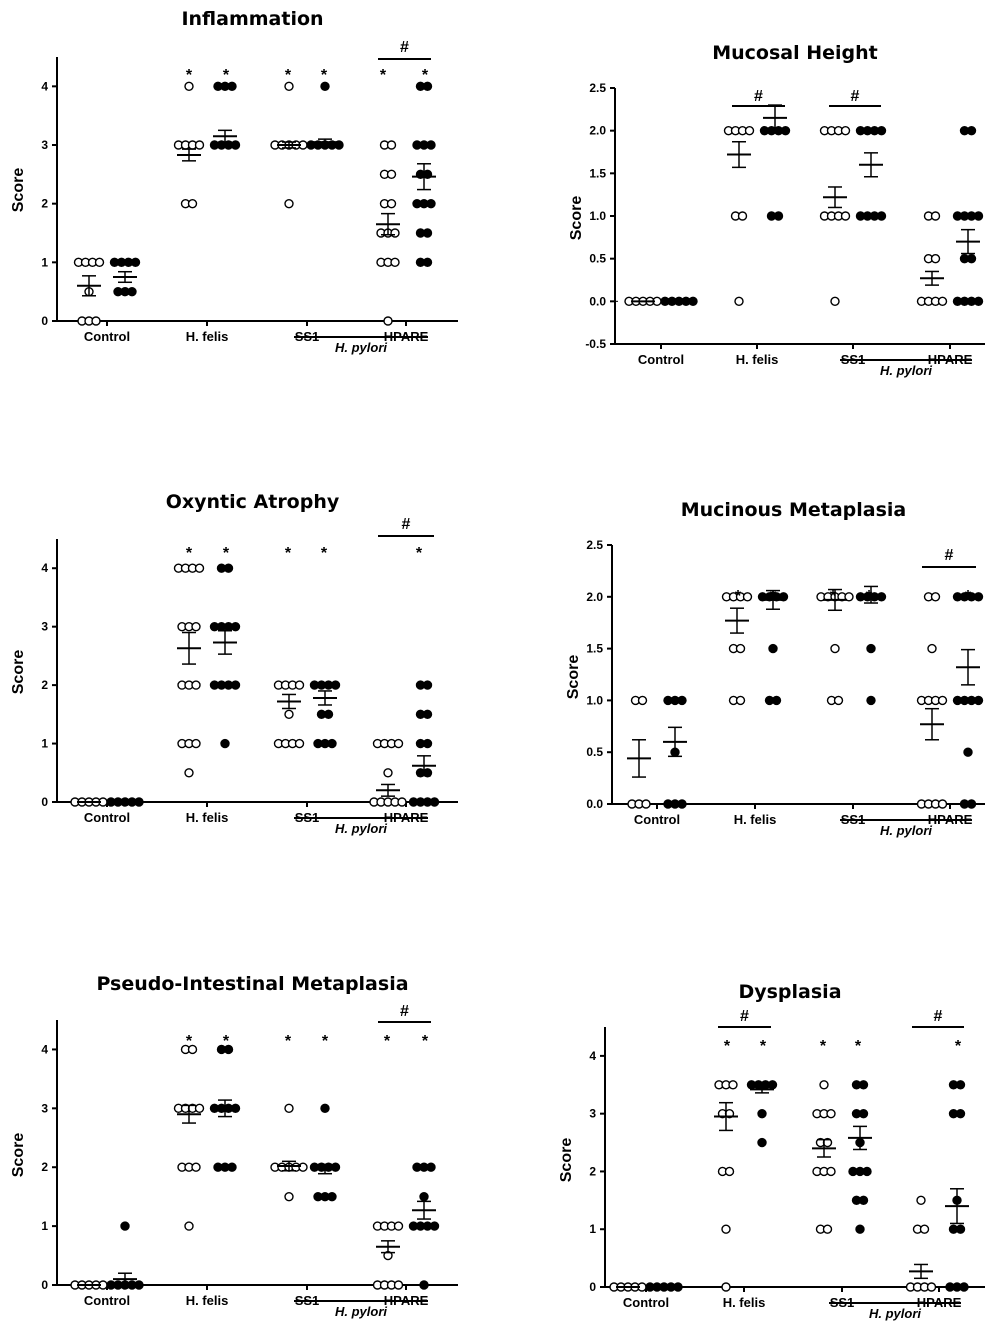 The height and width of the screenshot is (1335, 989). What do you see at coordinates (207, 1300) in the screenshot?
I see `x-tick-label: H. felis` at bounding box center [207, 1300].